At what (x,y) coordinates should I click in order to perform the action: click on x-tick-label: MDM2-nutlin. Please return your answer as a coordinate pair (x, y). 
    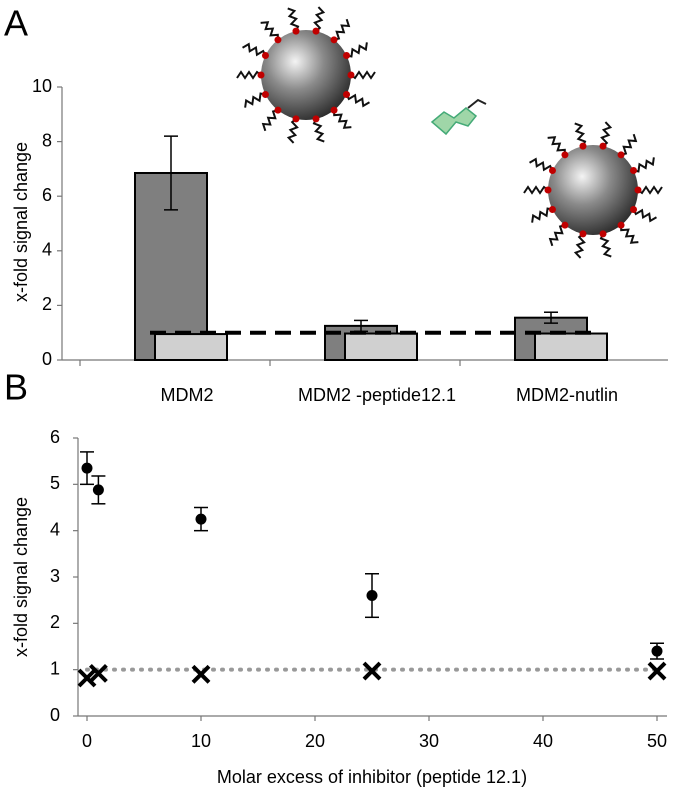
    Looking at the image, I should click on (567, 395).